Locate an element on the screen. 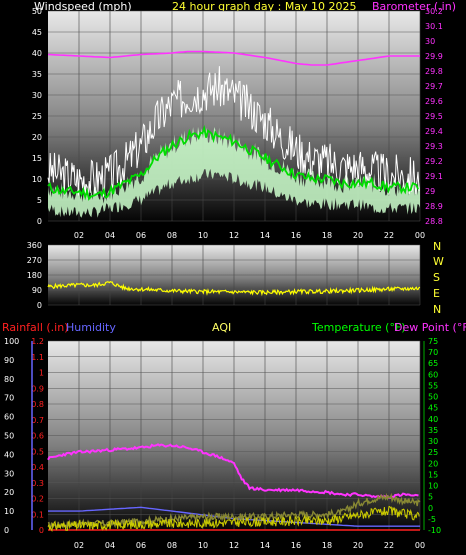  compass-n-top: N is located at coordinates (437, 246).